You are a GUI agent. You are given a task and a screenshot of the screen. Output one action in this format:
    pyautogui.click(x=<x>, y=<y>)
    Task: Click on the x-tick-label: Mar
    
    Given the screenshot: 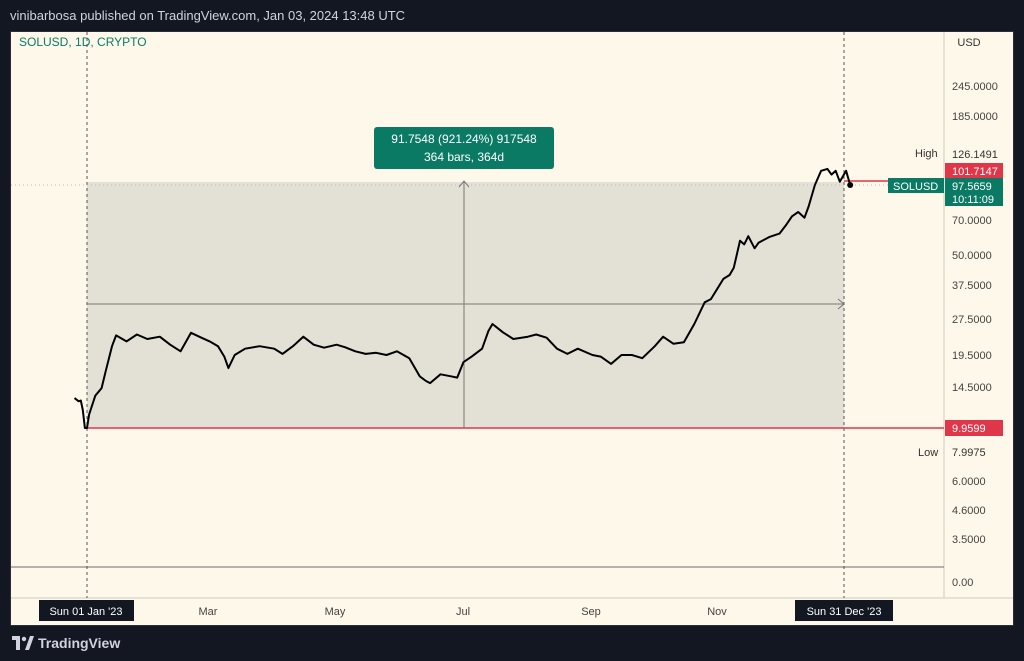 What is the action you would take?
    pyautogui.click(x=208, y=612)
    